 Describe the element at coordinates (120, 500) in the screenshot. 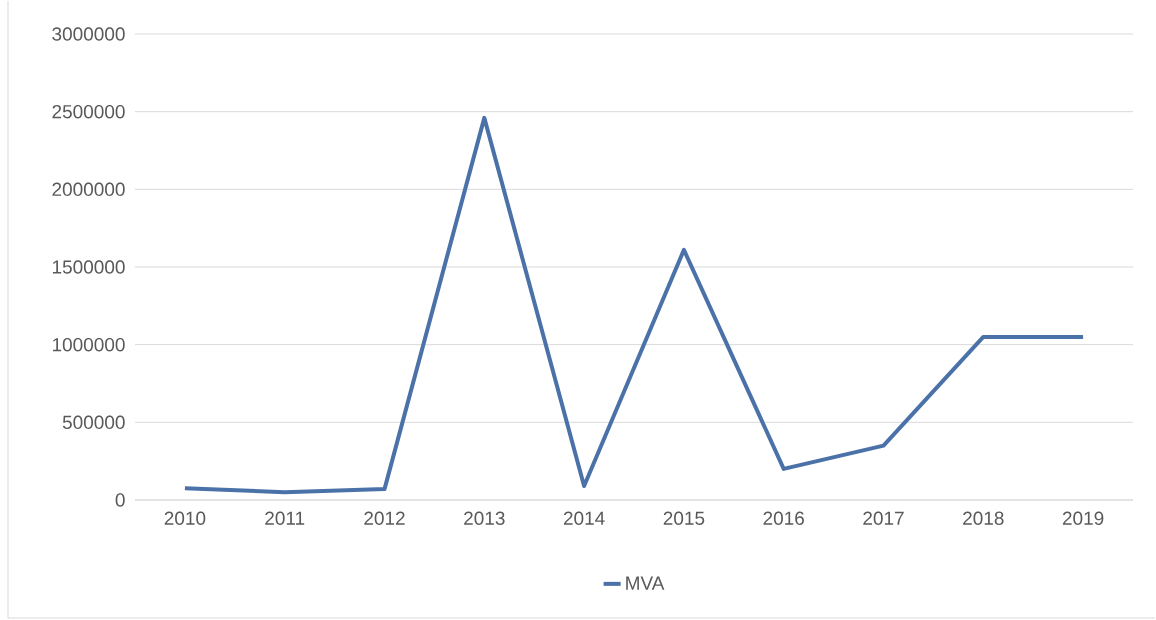

I see `y-tick-label: 0` at that location.